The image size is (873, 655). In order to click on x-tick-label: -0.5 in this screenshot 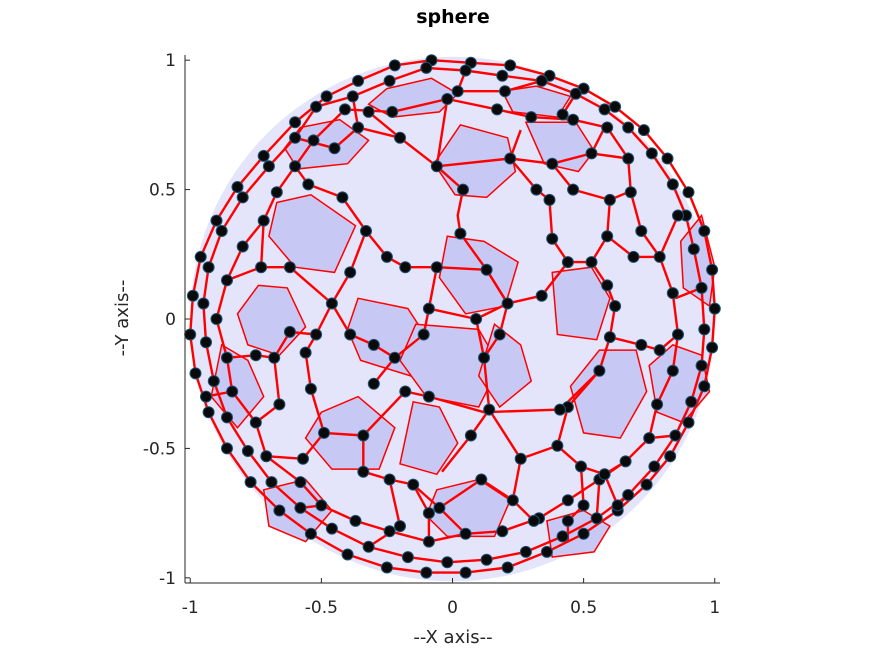, I will do `click(321, 608)`.